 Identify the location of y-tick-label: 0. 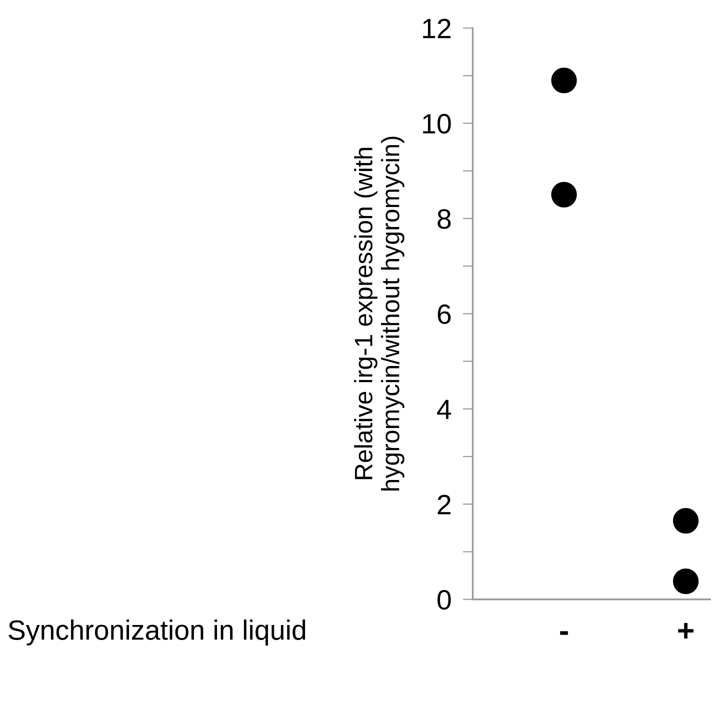
(444, 600).